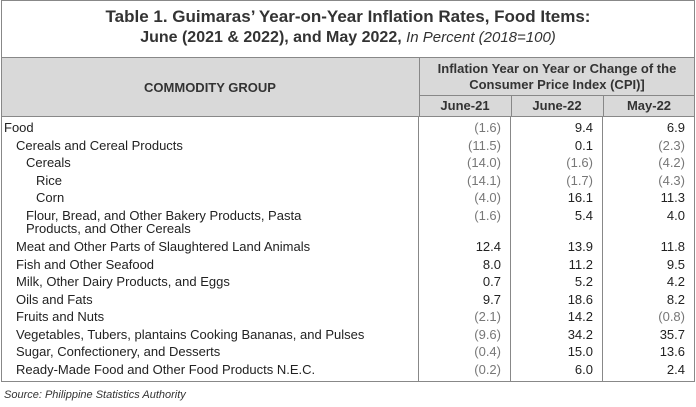  Describe the element at coordinates (487, 316) in the screenshot. I see `value-cell: (2.1)` at that location.